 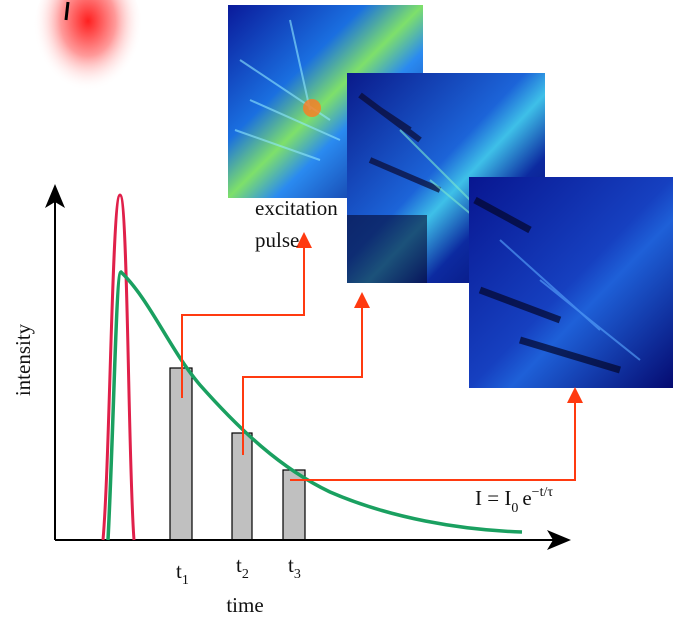 I want to click on gate-label: t2, so click(x=242, y=567).